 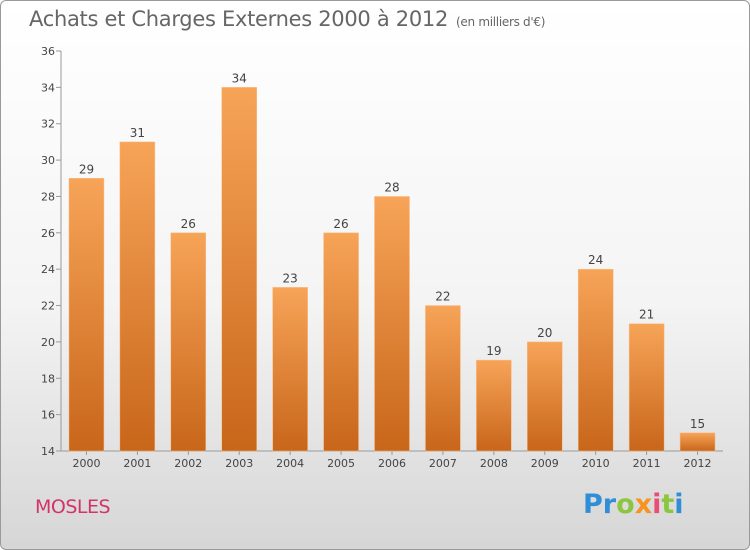 I want to click on logo-letter: o, so click(x=625, y=504).